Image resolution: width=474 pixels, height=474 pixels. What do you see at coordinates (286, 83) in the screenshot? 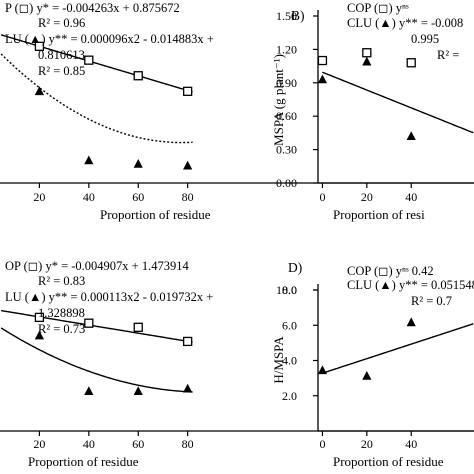
I see `y-tick-label: 0.90` at bounding box center [286, 83].